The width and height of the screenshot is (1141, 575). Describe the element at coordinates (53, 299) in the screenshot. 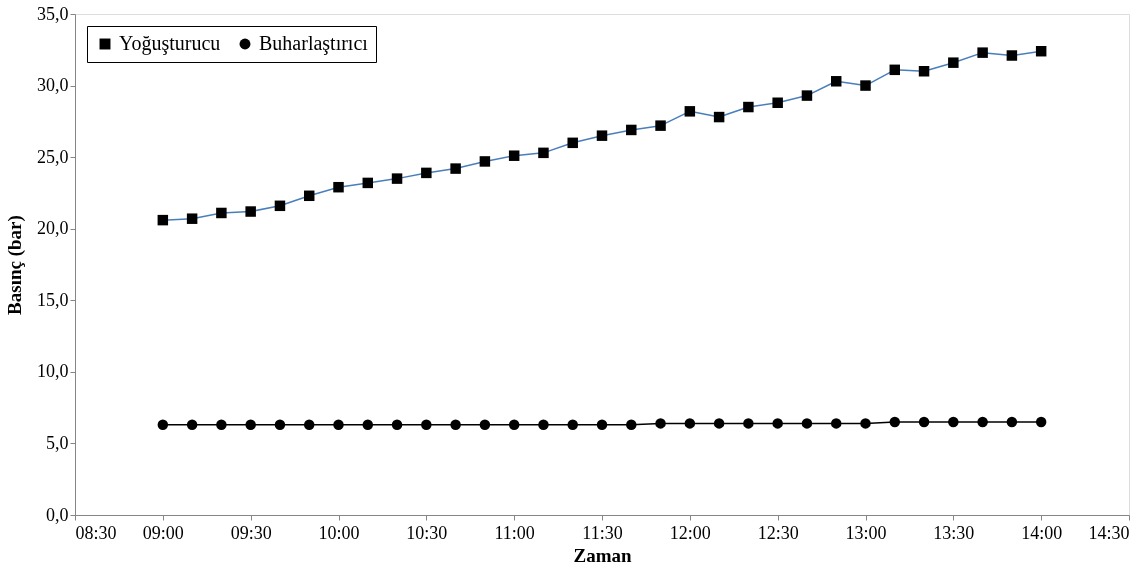

I see `y-tick-label: 15,0` at that location.